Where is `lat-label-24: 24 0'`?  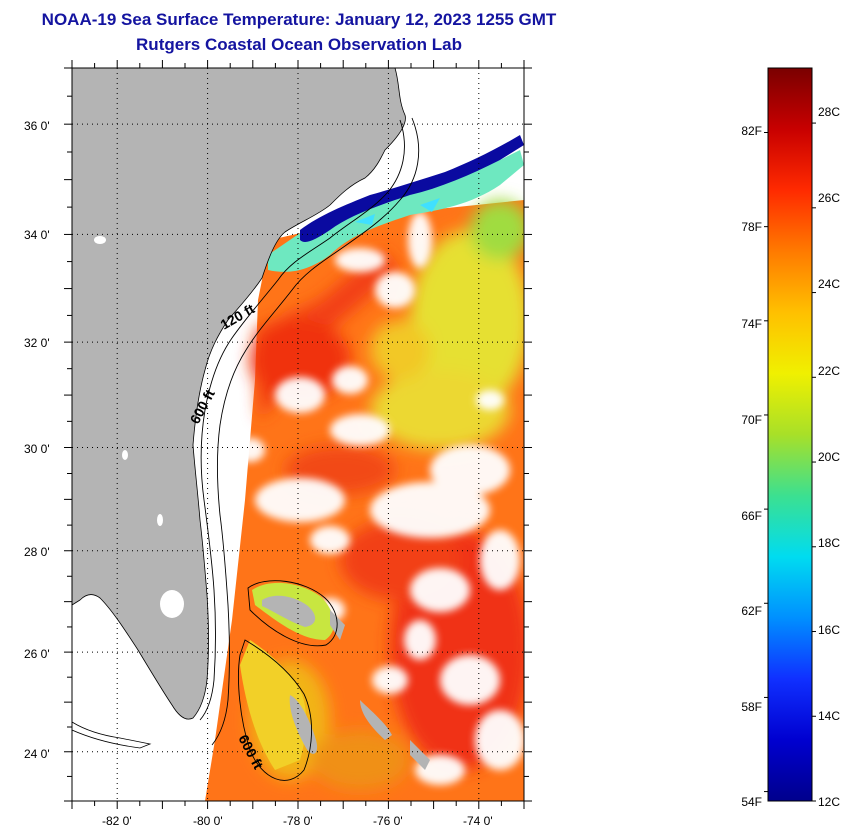 lat-label-24: 24 0' is located at coordinates (37, 754).